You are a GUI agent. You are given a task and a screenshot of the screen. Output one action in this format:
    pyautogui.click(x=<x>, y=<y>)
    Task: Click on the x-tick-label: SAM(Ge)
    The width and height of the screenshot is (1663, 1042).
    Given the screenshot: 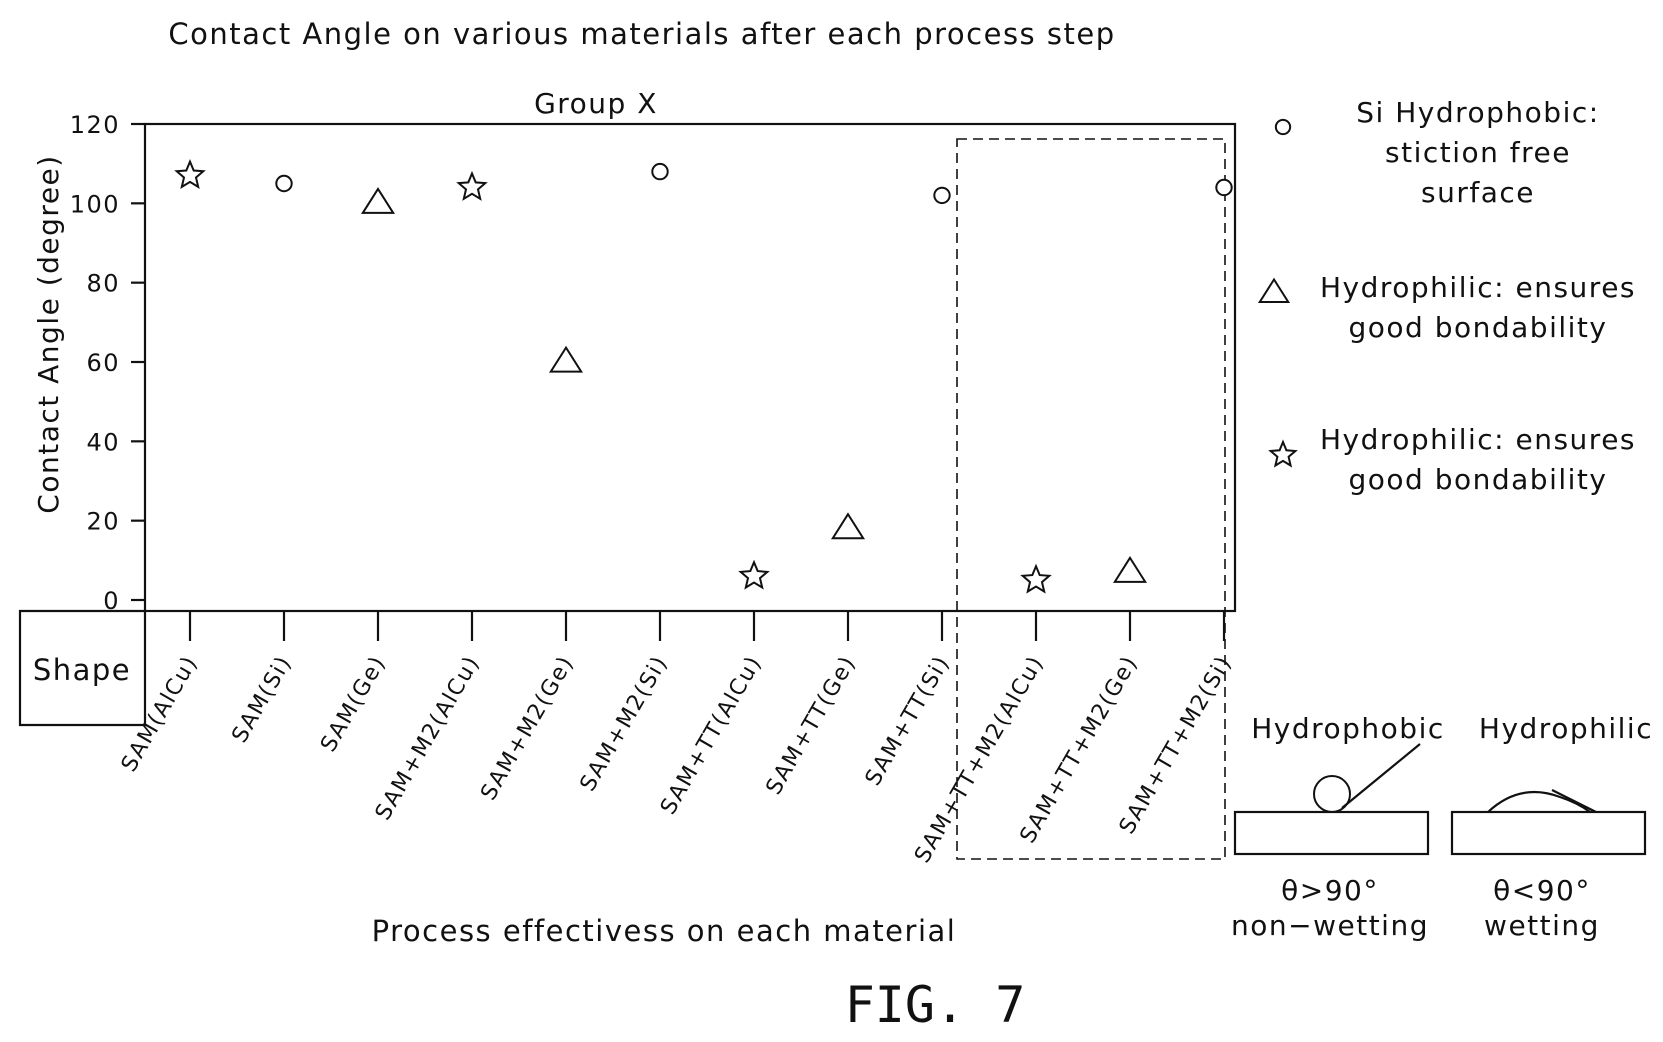 What is the action you would take?
    pyautogui.click(x=353, y=704)
    